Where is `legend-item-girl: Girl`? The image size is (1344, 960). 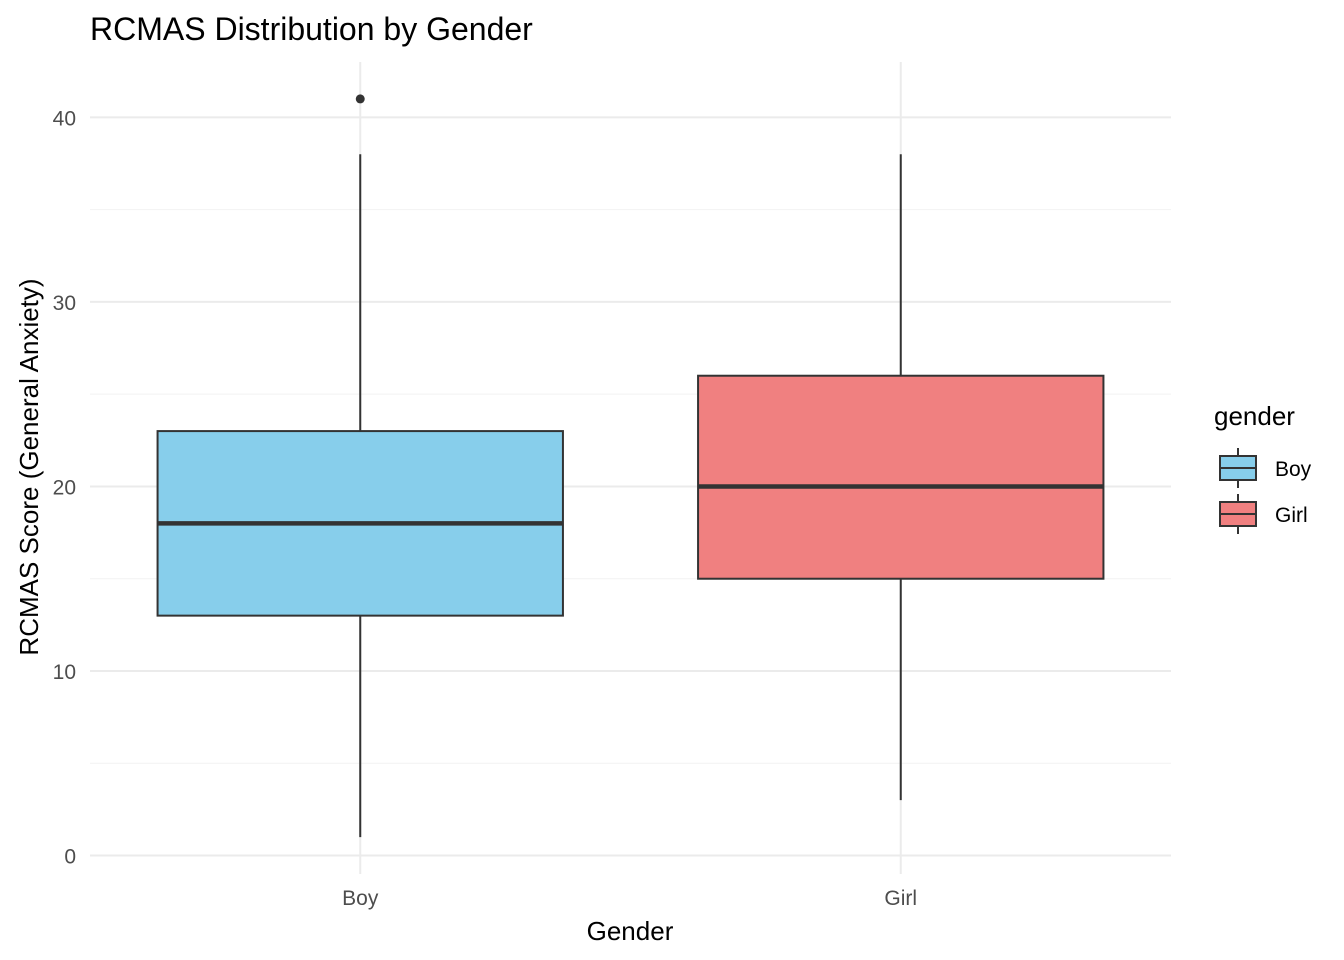 legend-item-girl: Girl is located at coordinates (1263, 514).